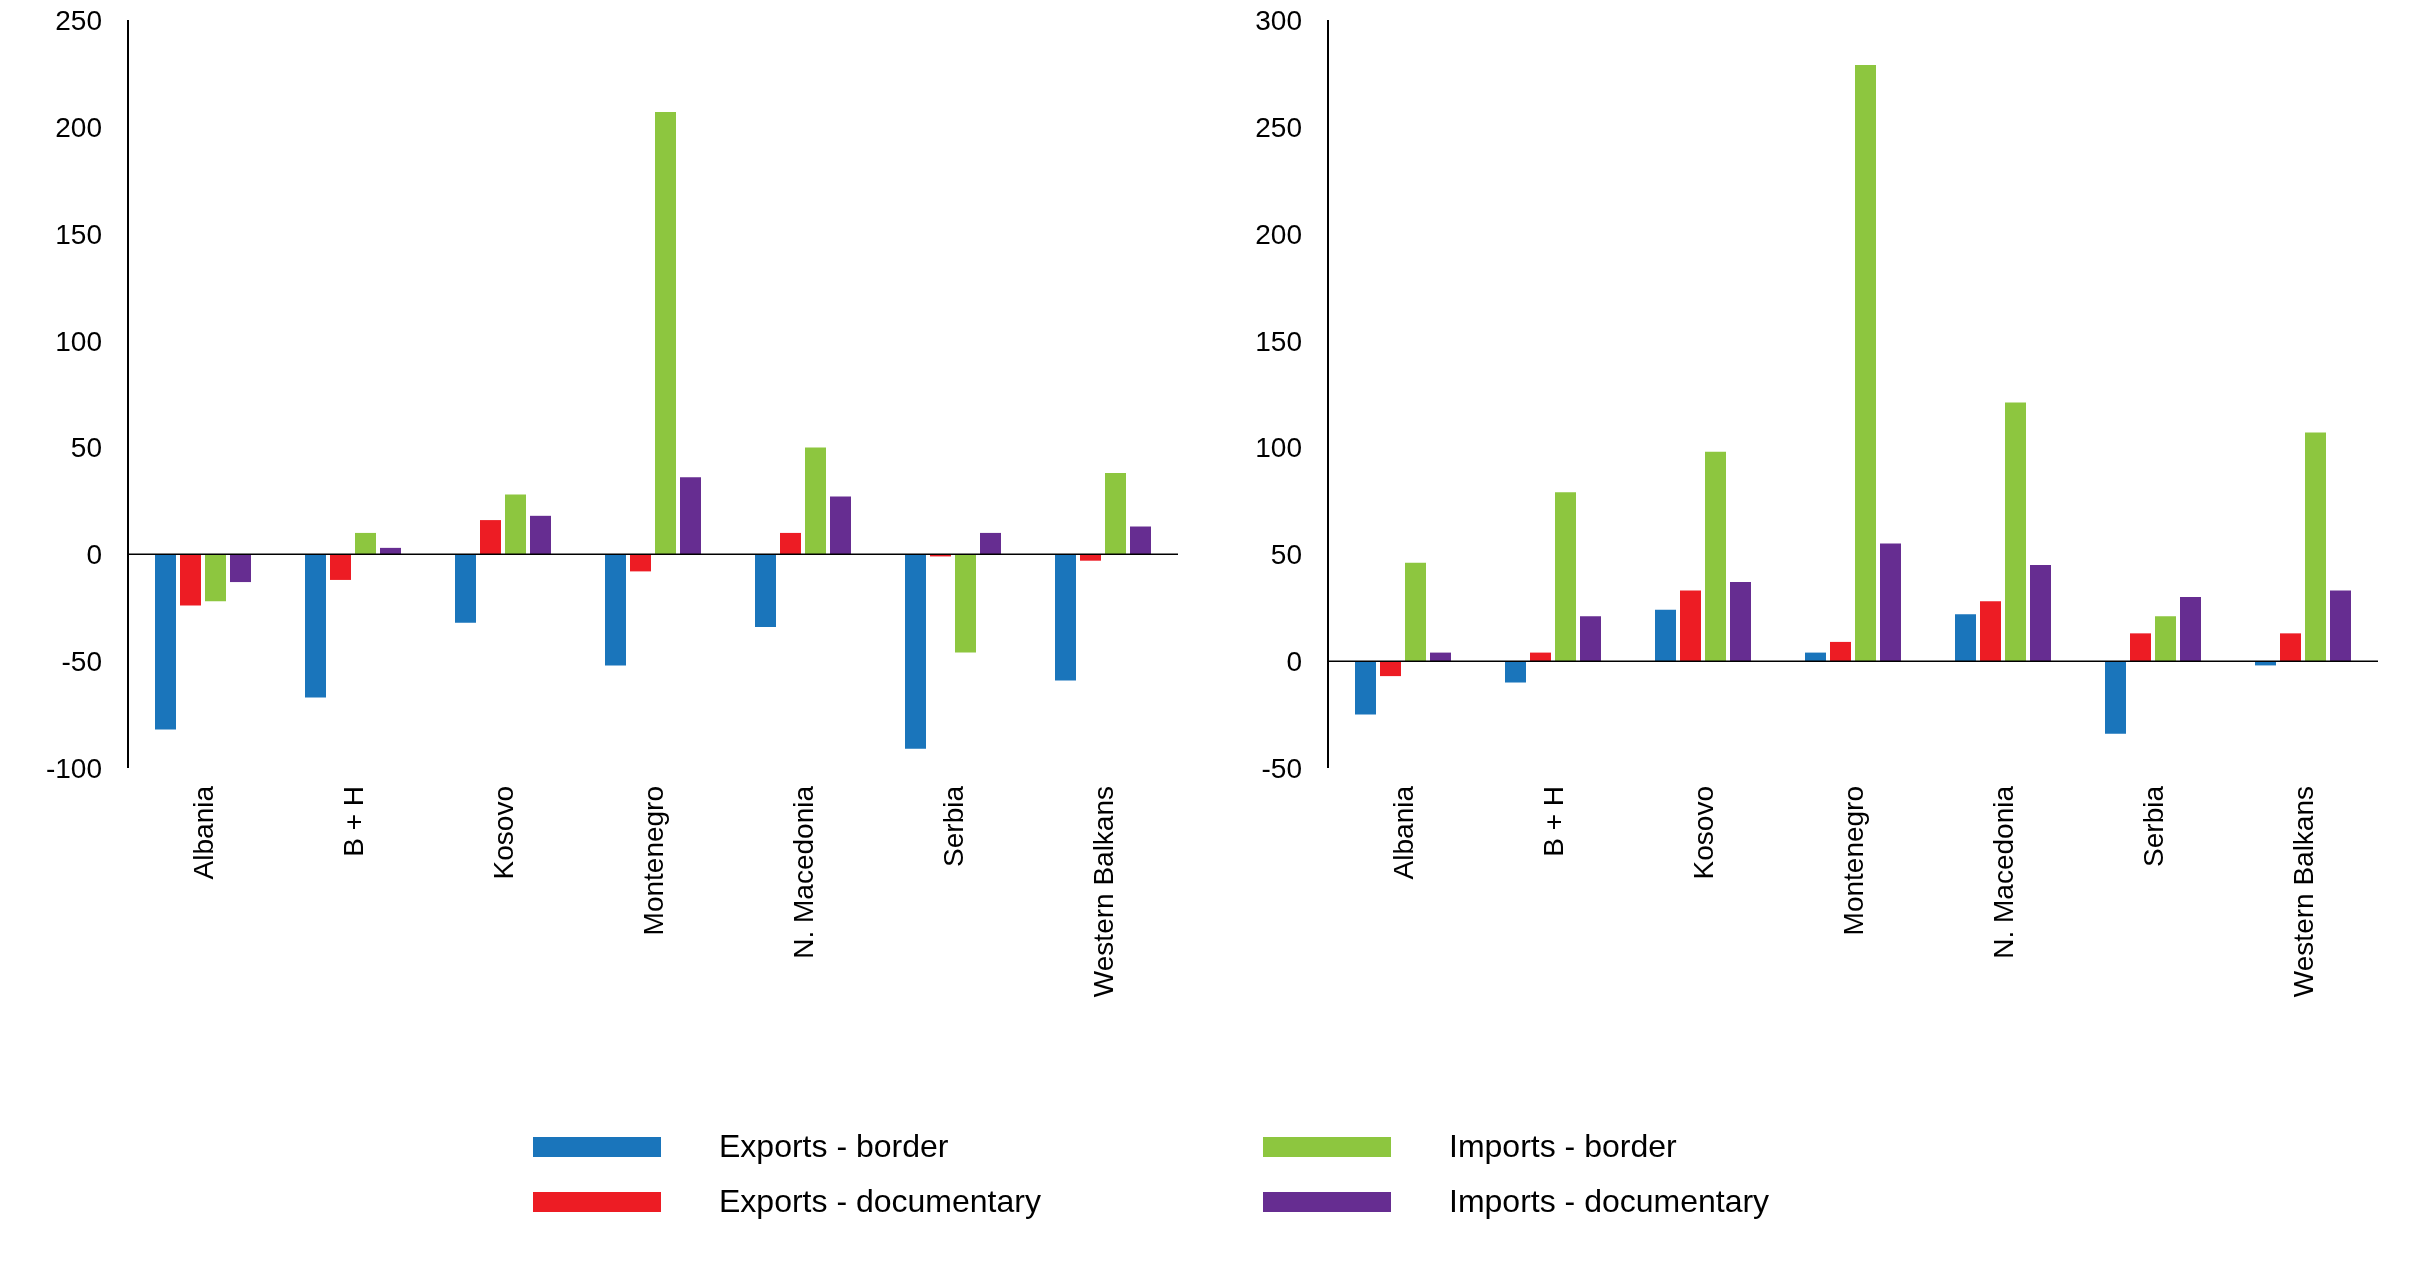 The image size is (2417, 1286). What do you see at coordinates (1609, 1201) in the screenshot?
I see `legend-label: Imports - documentary` at bounding box center [1609, 1201].